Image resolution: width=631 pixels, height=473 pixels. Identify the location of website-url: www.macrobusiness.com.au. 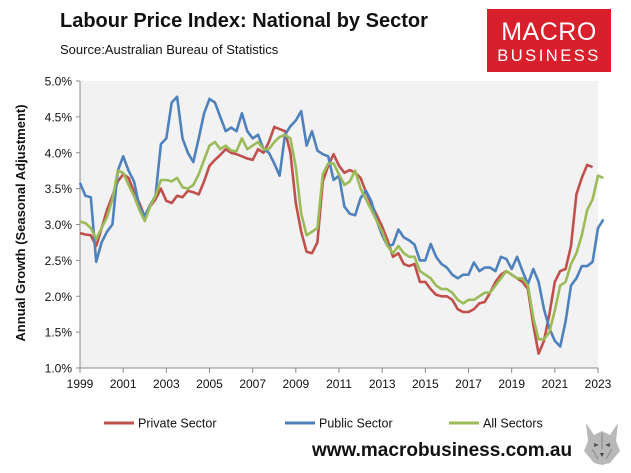
(442, 450).